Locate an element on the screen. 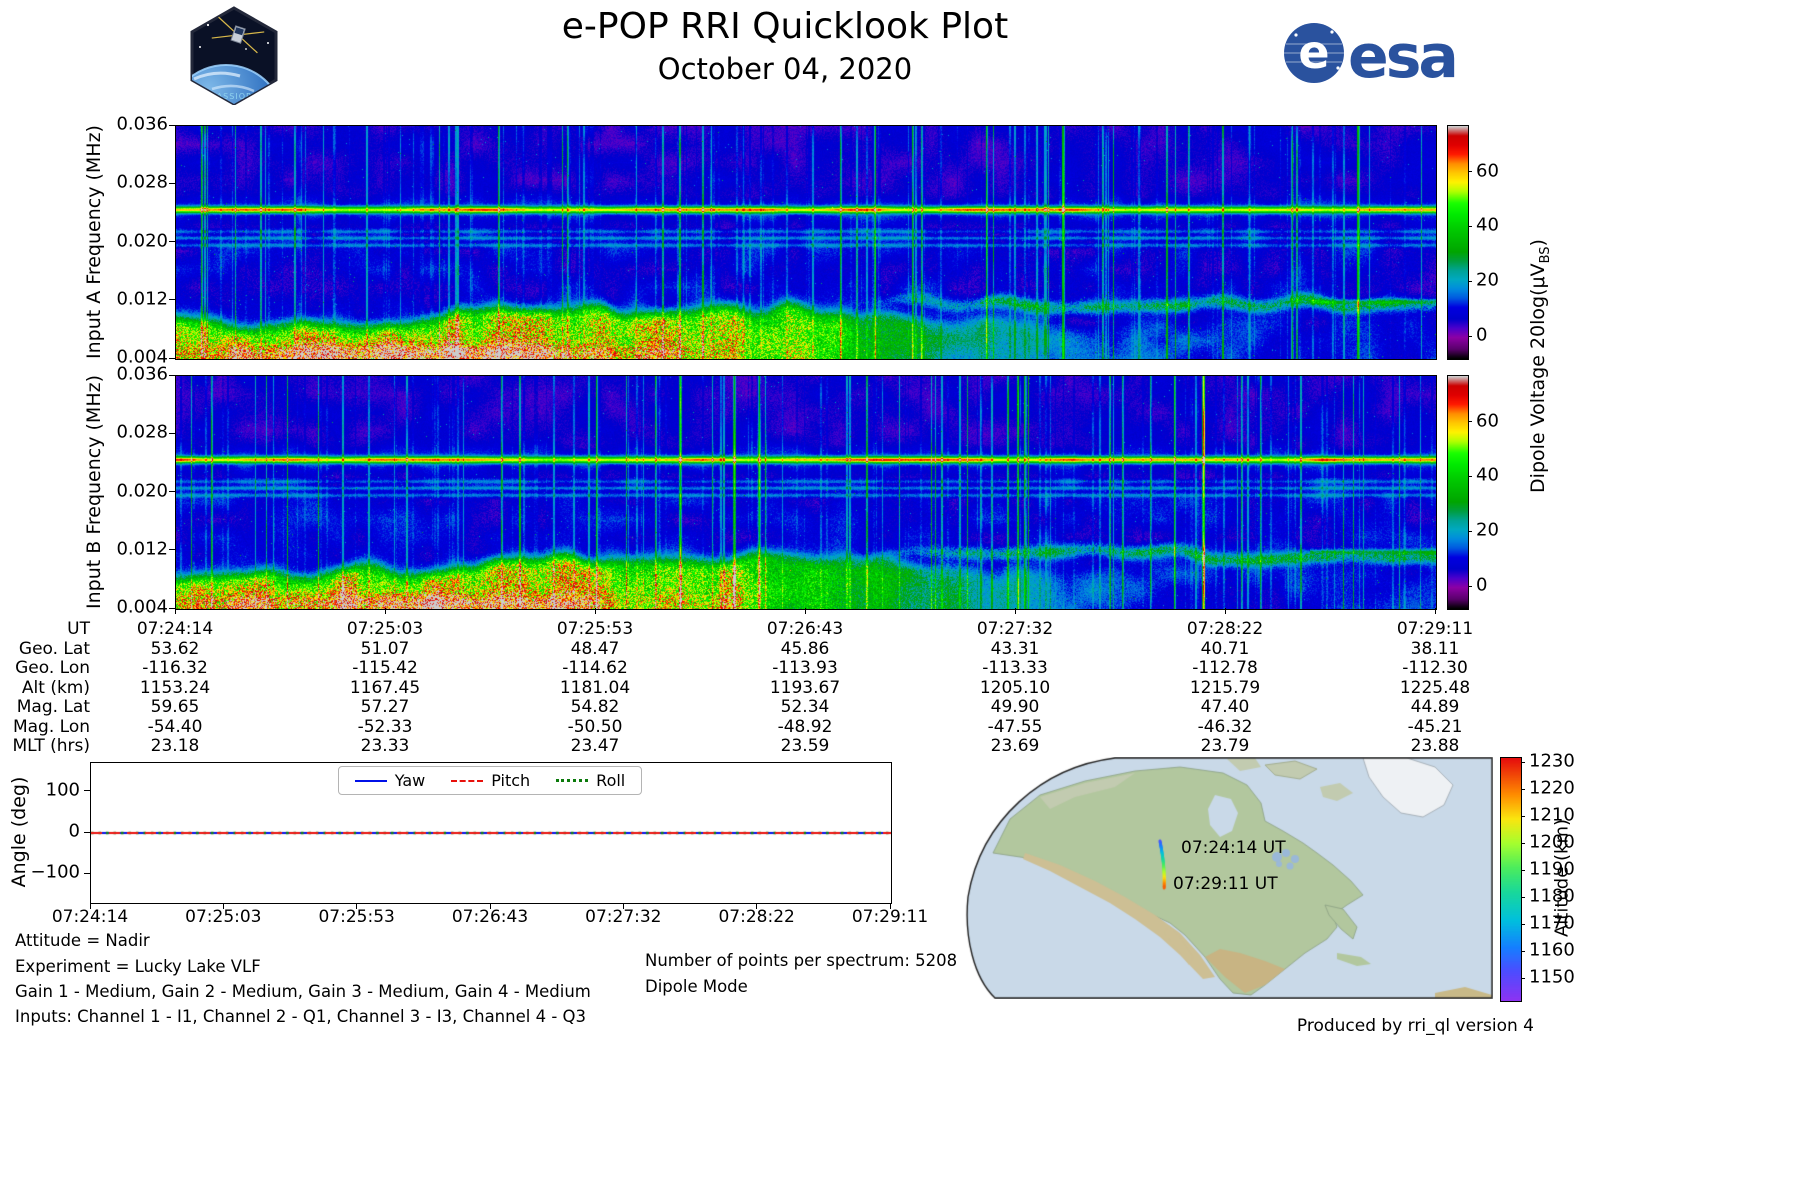 This screenshot has height=1200, width=1800. altitude-tick-label: 1170 is located at coordinates (1552, 924).